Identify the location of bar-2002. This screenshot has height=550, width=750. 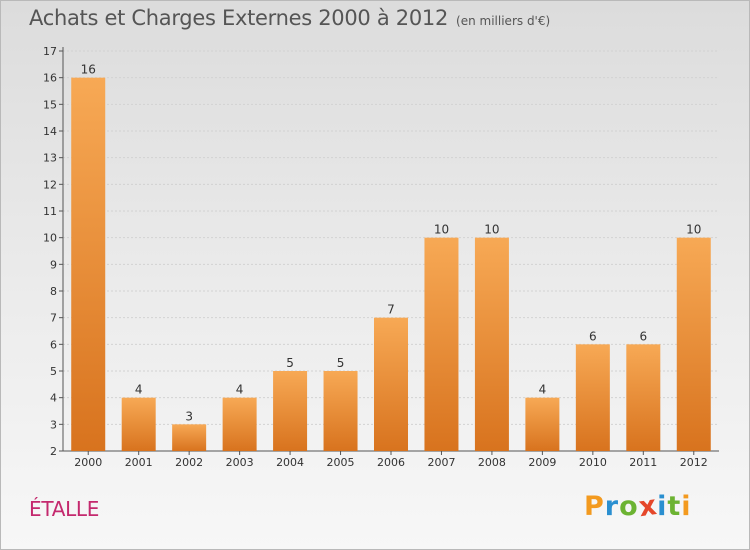
(189, 437).